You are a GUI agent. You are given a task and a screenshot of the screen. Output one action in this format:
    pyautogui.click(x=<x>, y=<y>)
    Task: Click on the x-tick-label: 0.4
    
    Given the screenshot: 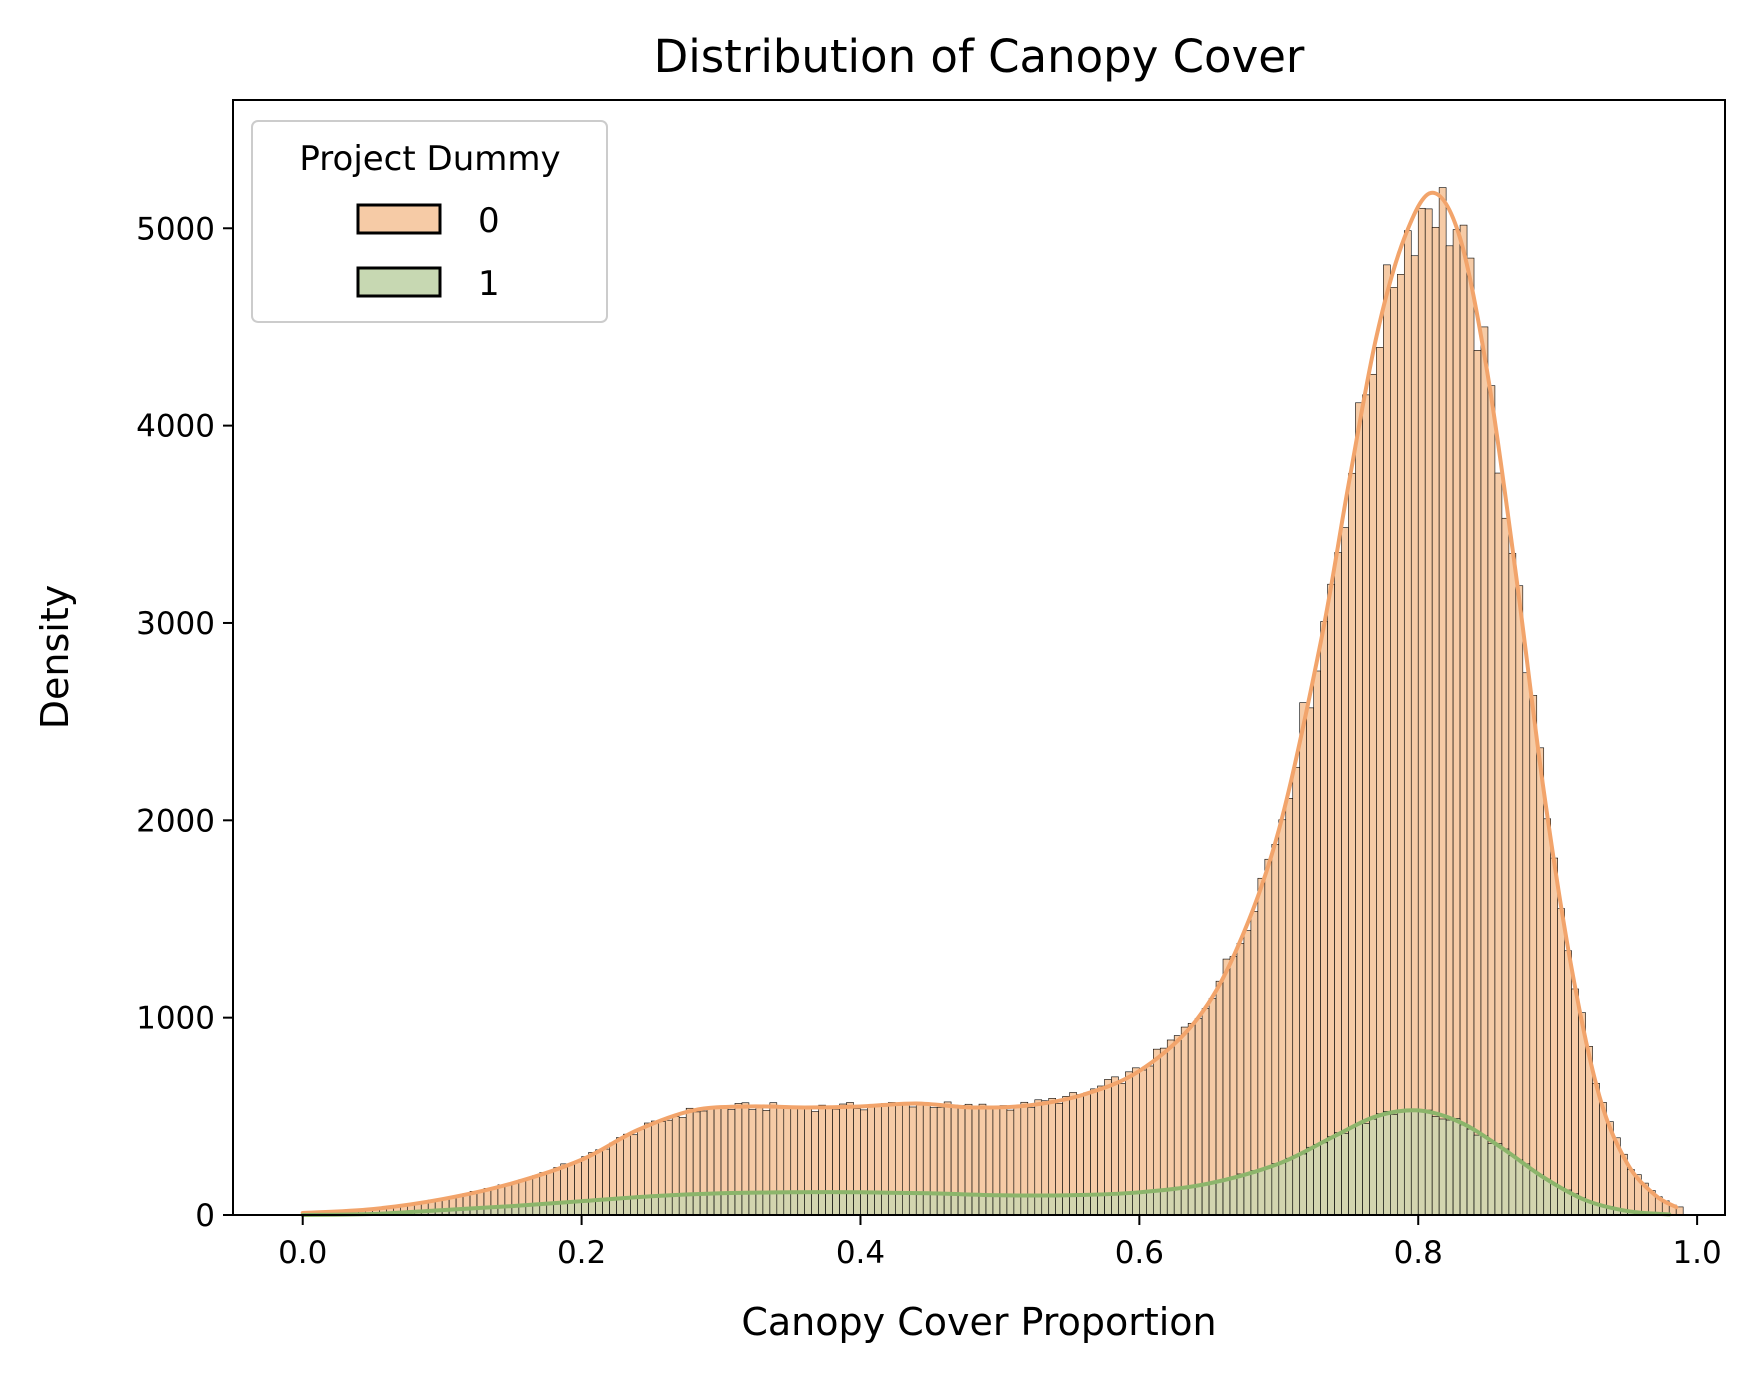 What is the action you would take?
    pyautogui.click(x=860, y=1253)
    